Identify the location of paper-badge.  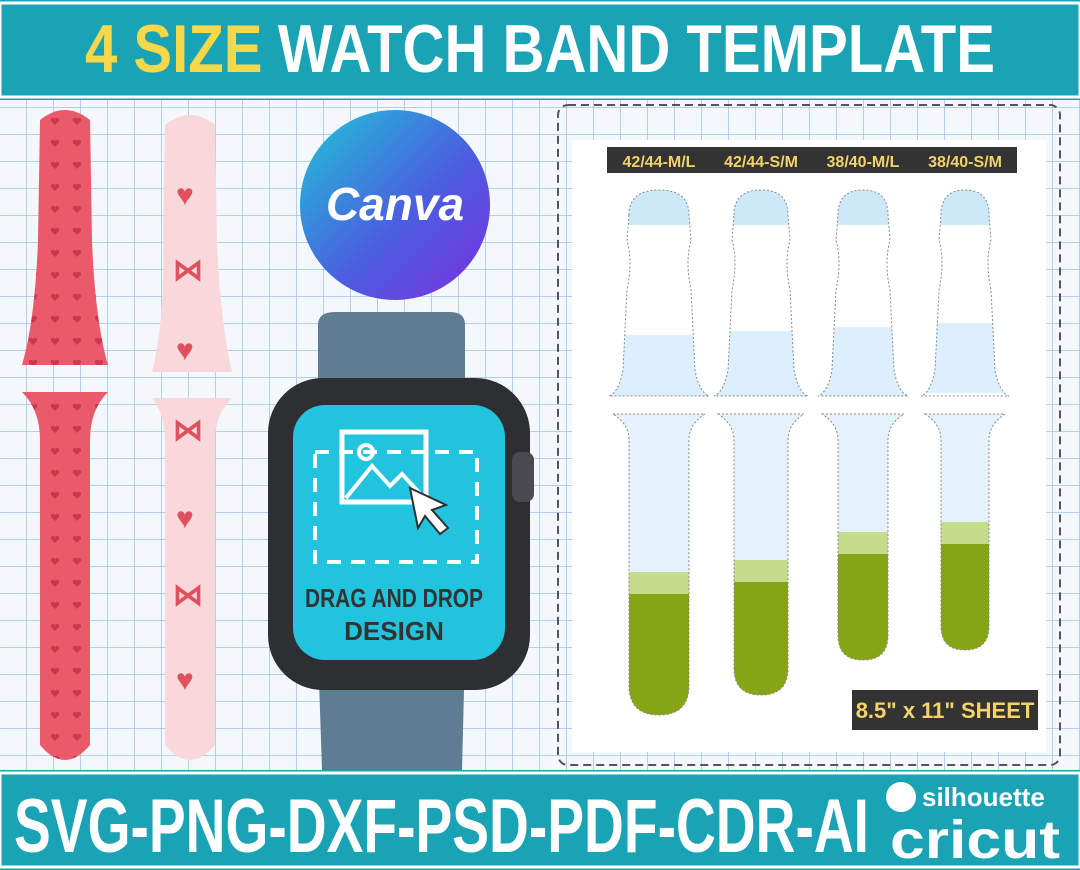
(945, 710).